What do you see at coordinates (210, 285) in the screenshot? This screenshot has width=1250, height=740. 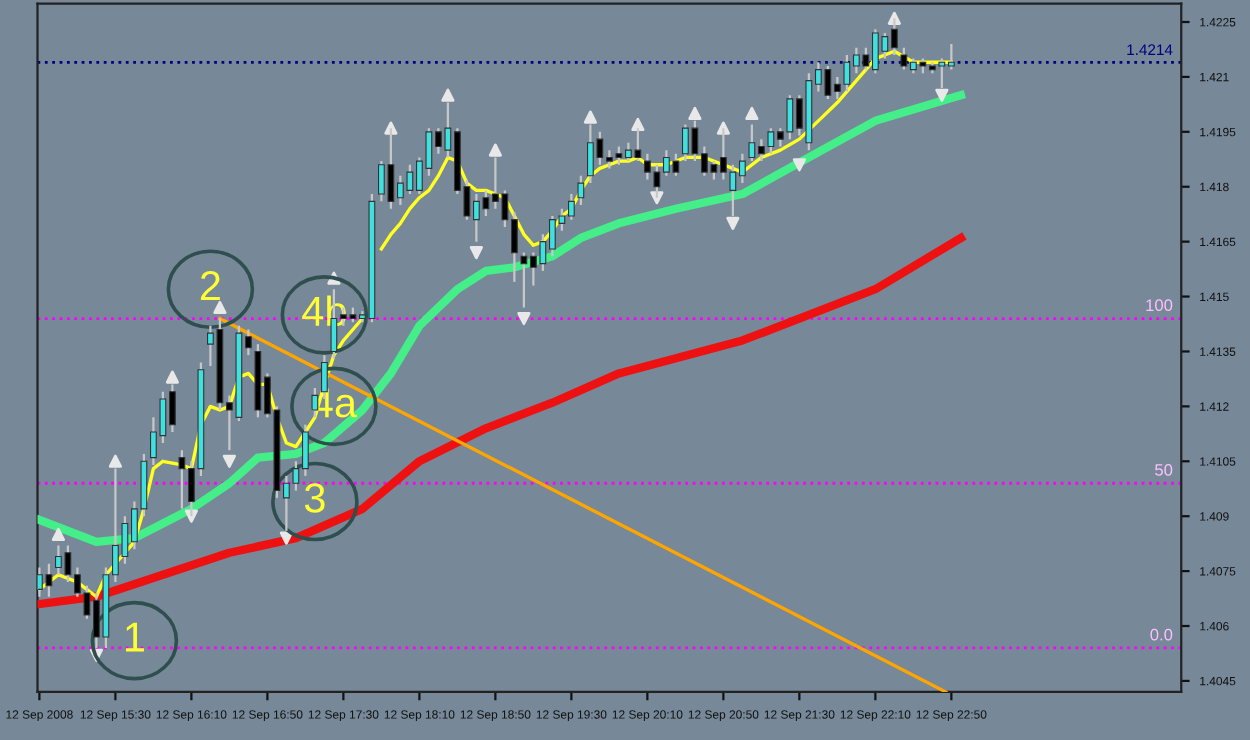 I see `annotation: 2` at bounding box center [210, 285].